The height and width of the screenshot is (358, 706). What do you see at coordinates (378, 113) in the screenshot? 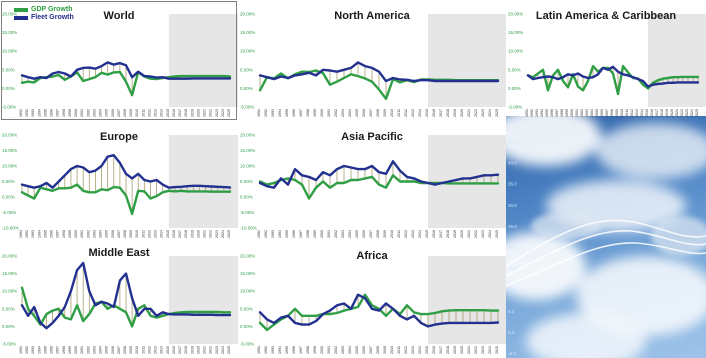
I see `x-tick-label: 2008` at bounding box center [378, 113].